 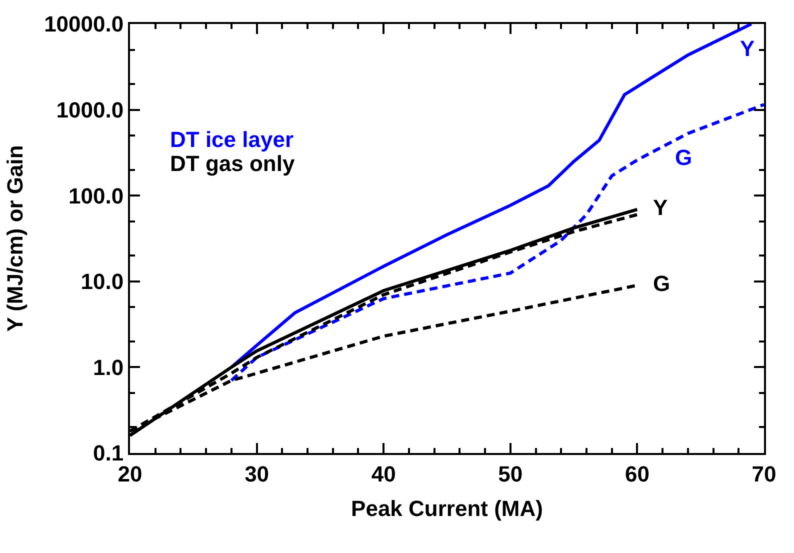 What do you see at coordinates (232, 139) in the screenshot?
I see `text: DT ice layer` at bounding box center [232, 139].